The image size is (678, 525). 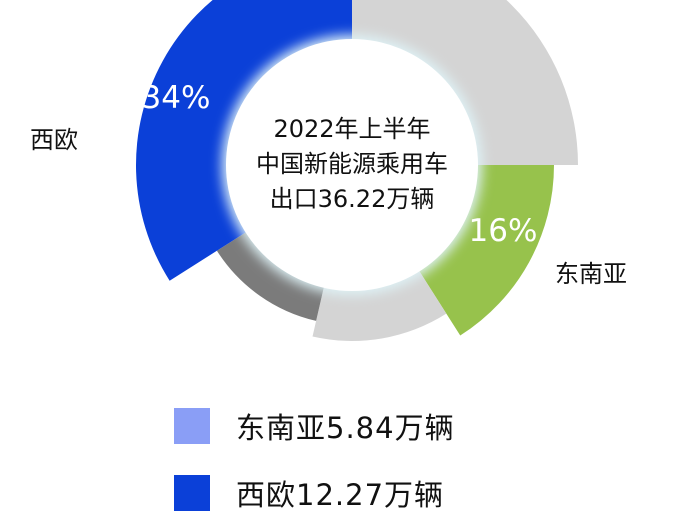 What do you see at coordinates (54, 140) in the screenshot?
I see `slice-label-west-europe: 西欧` at bounding box center [54, 140].